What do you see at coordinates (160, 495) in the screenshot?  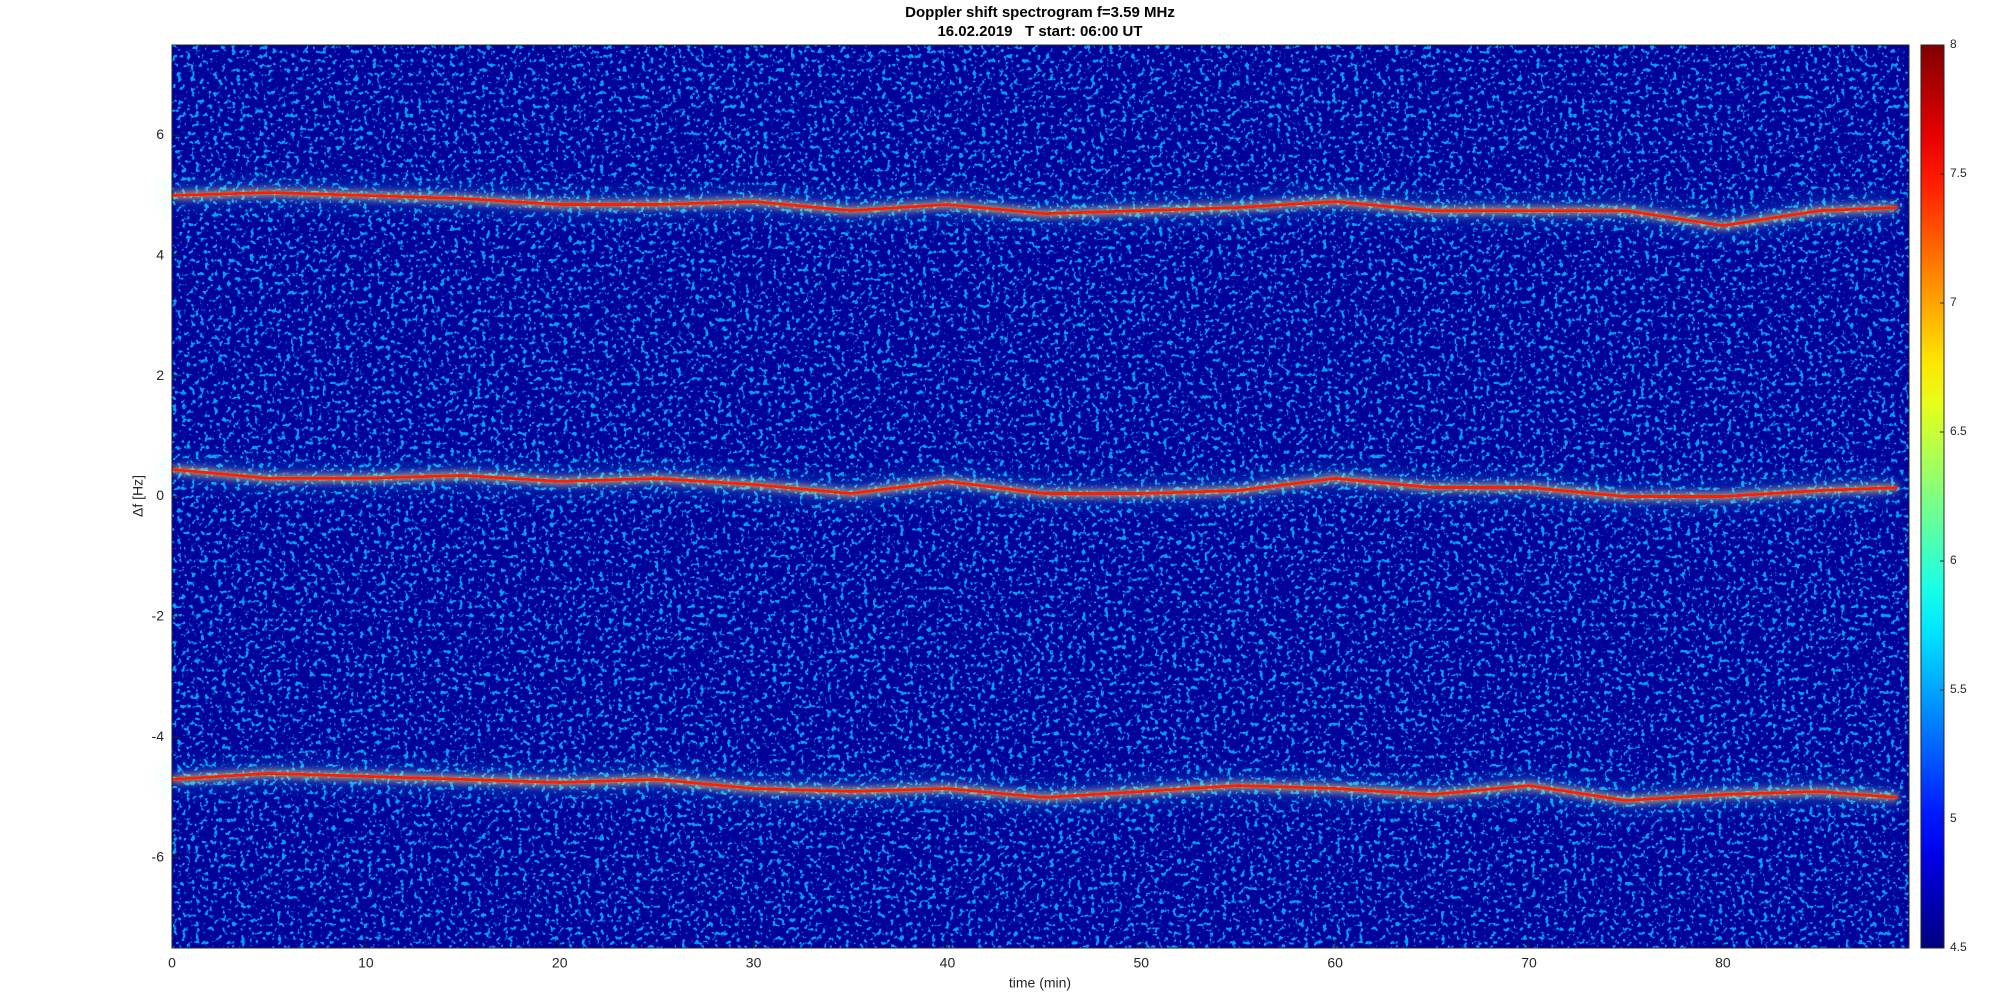 I see `y-tick-label: 0` at bounding box center [160, 495].